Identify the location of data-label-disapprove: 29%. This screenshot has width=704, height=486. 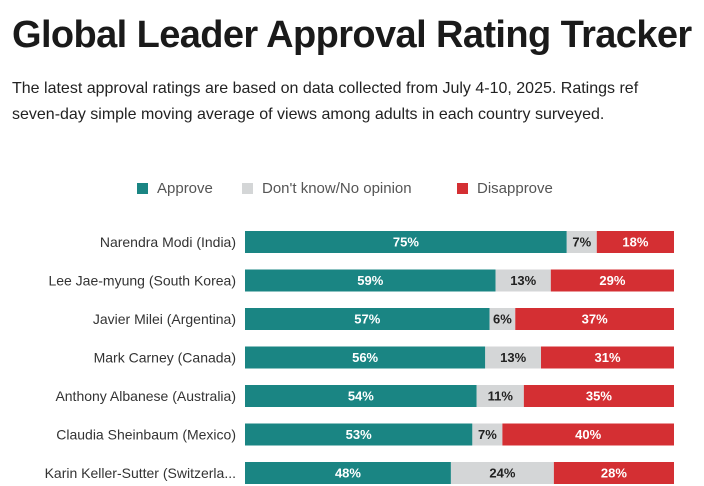
(612, 280).